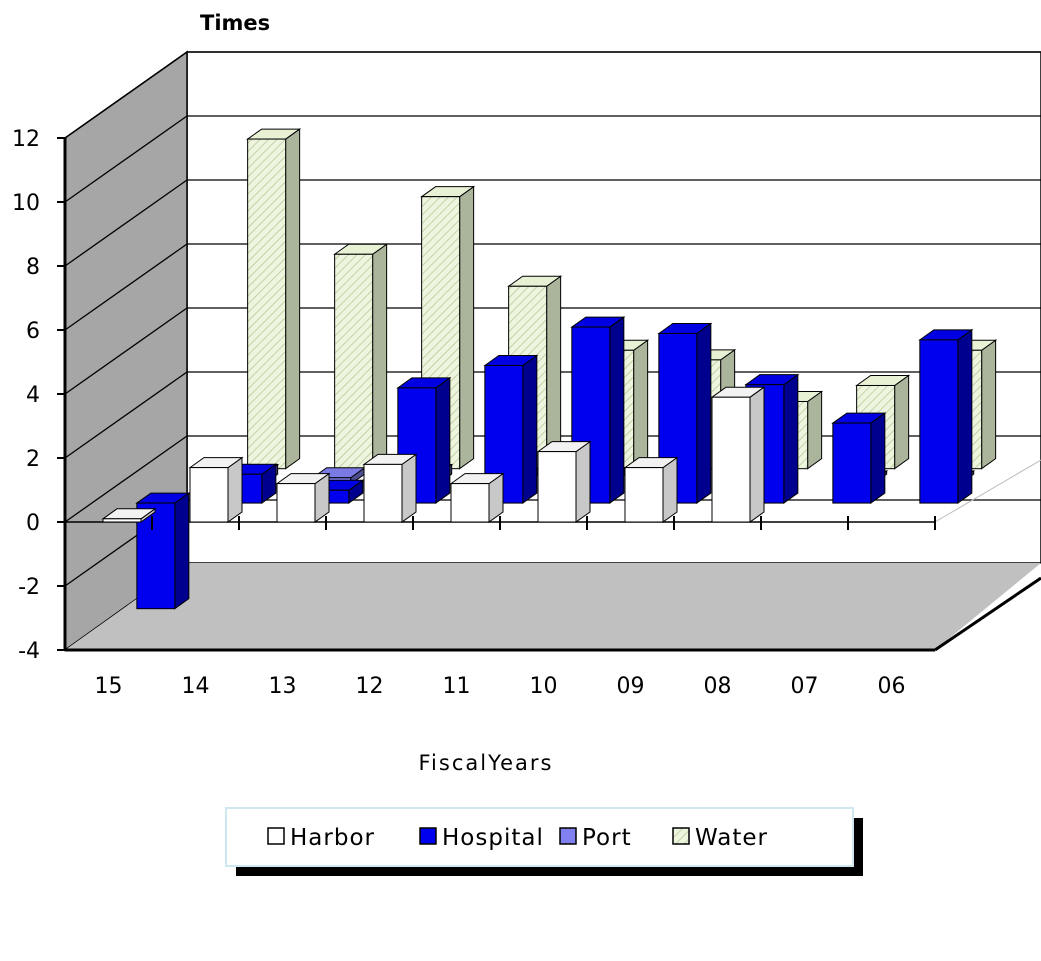 The height and width of the screenshot is (961, 1041). Describe the element at coordinates (486, 763) in the screenshot. I see `x-axis-title: FiscalYears` at that location.